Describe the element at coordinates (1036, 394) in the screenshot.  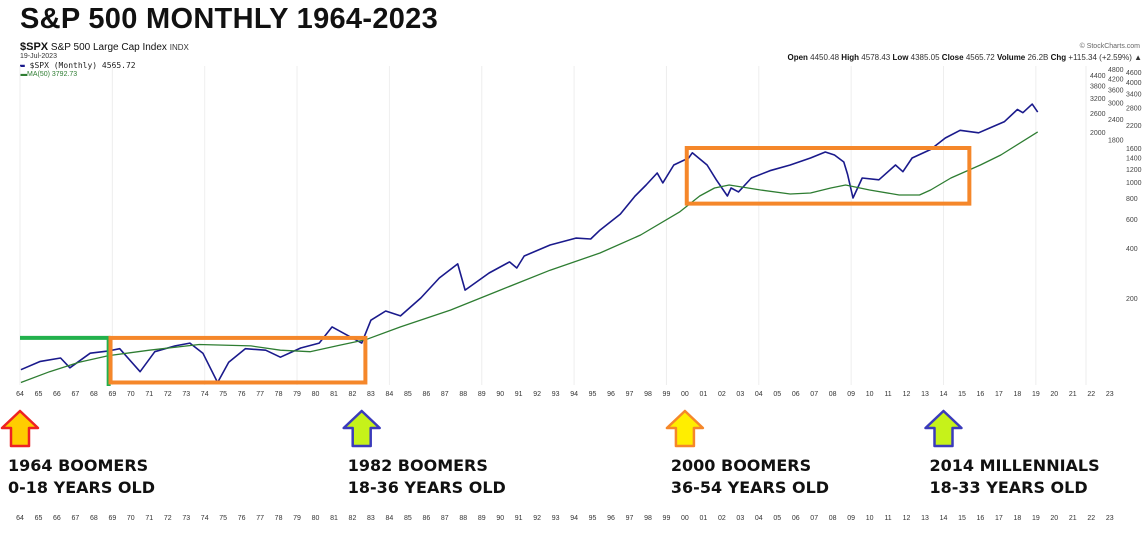
I see `x-tick-label: 19` at that location.